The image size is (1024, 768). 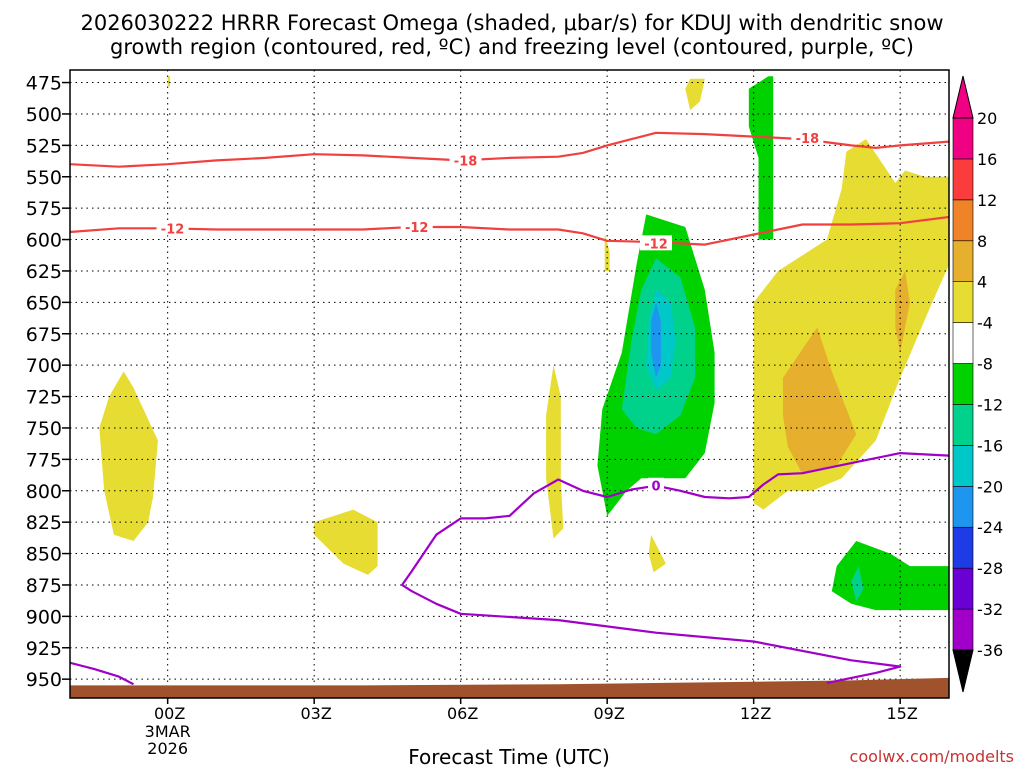 I want to click on y-tick-label-950: 950, so click(x=44, y=680).